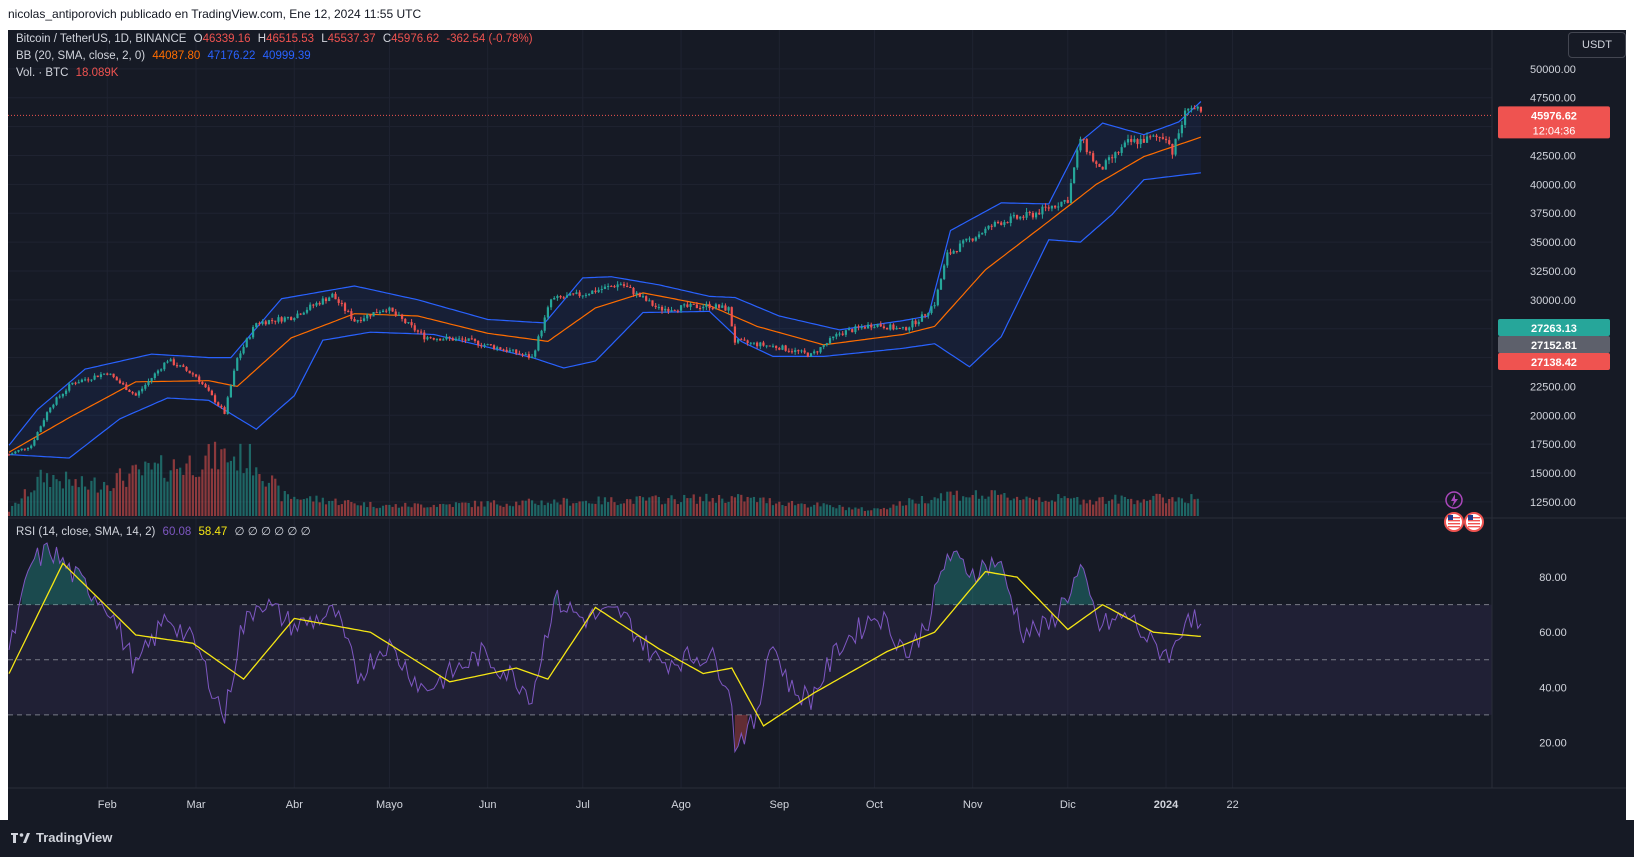 The width and height of the screenshot is (1634, 857). What do you see at coordinates (1454, 527) in the screenshot?
I see `flag-stripe` at bounding box center [1454, 527].